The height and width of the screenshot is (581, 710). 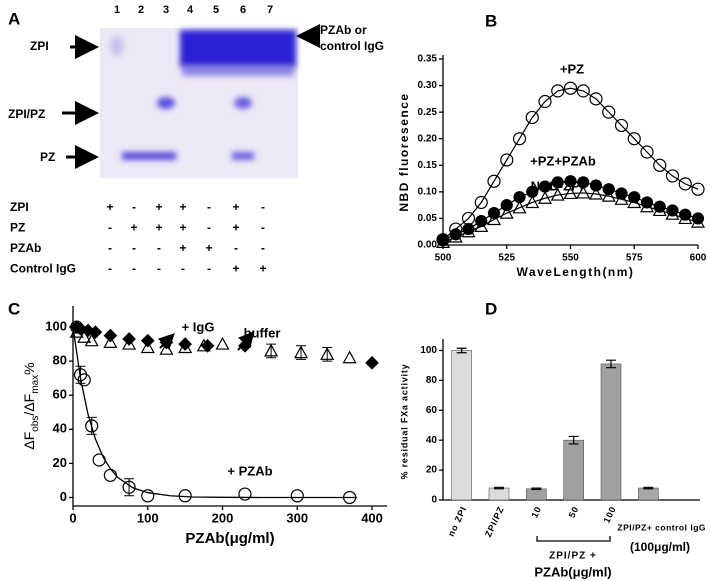 I want to click on y-axis-label-part: ΔF, so click(x=29, y=441).